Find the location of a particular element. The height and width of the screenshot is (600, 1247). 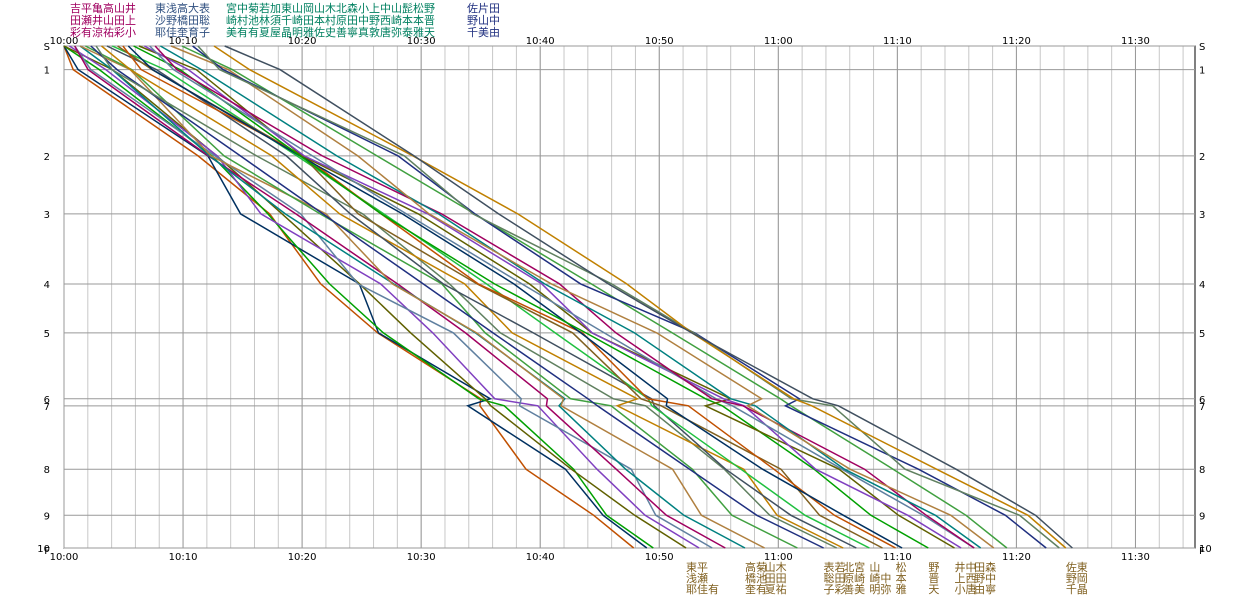

station-label-right: 2 is located at coordinates (1202, 157).